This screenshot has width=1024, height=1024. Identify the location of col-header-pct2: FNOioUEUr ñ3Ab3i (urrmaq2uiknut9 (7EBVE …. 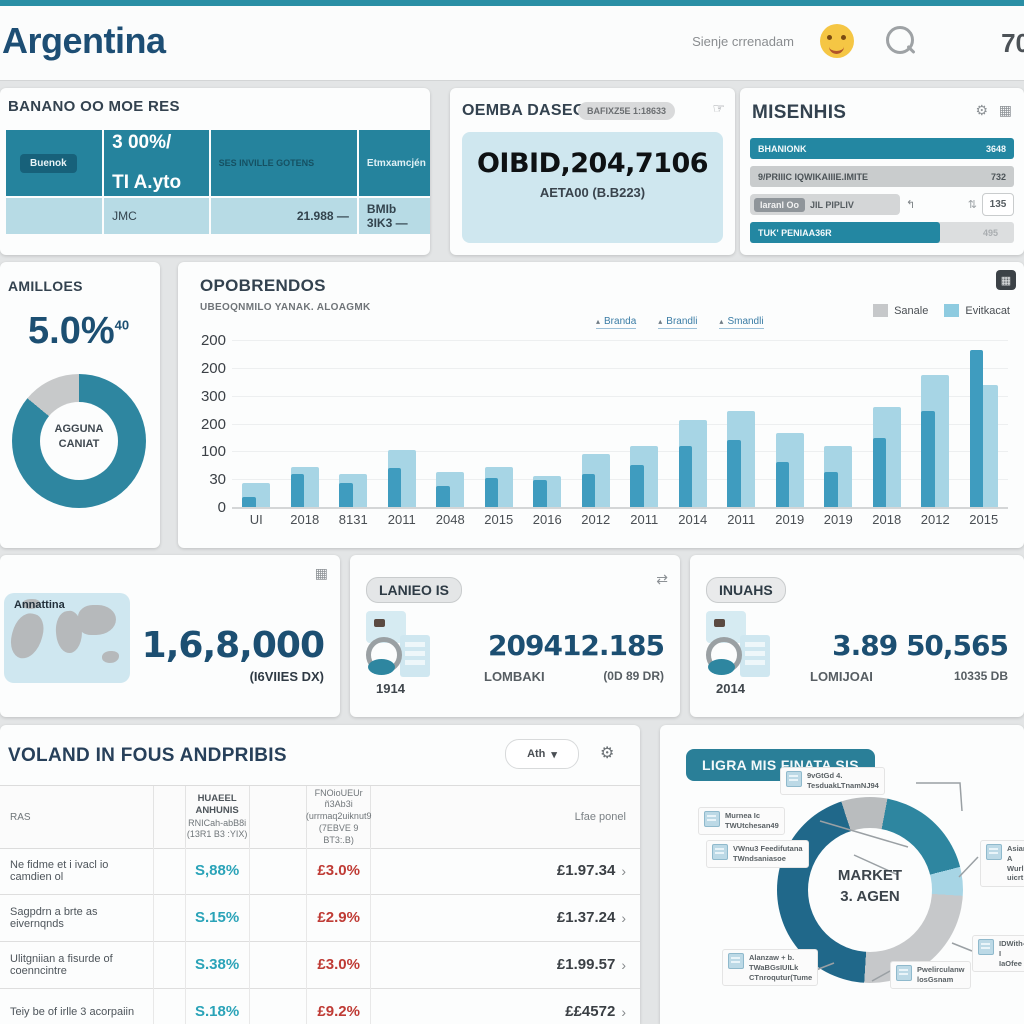
(338, 817).